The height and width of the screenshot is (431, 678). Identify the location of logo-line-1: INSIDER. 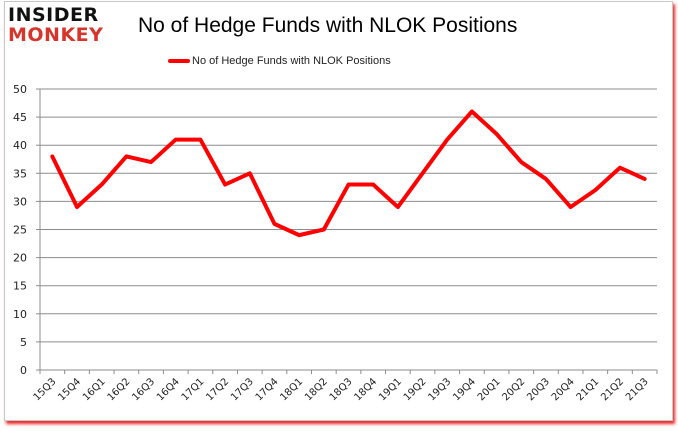
(53, 15).